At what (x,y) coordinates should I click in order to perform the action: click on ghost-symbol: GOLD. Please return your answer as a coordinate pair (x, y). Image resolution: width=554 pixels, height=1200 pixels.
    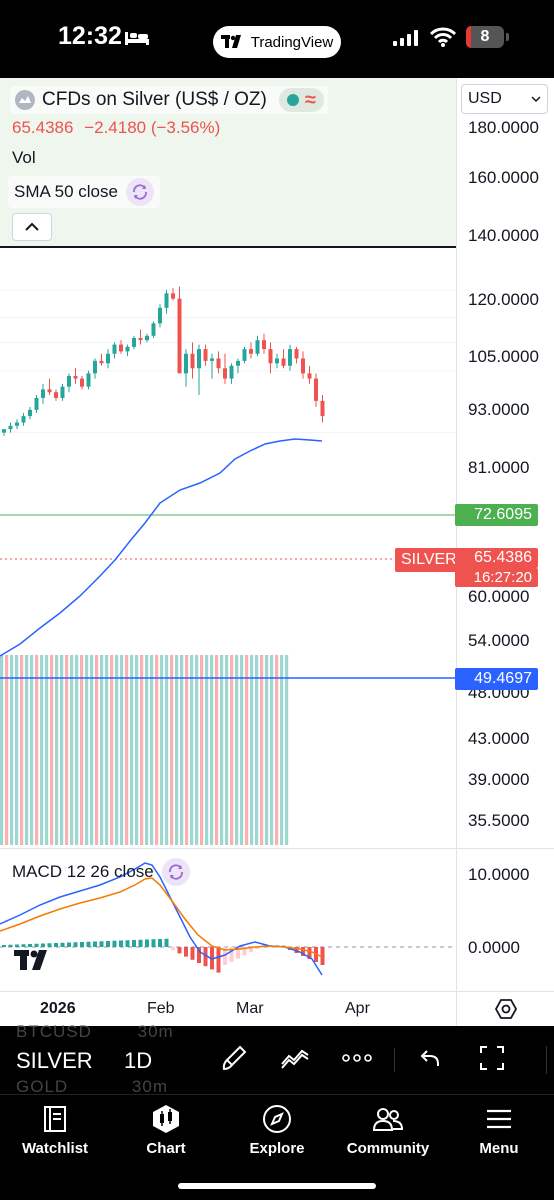
    Looking at the image, I should click on (42, 1086).